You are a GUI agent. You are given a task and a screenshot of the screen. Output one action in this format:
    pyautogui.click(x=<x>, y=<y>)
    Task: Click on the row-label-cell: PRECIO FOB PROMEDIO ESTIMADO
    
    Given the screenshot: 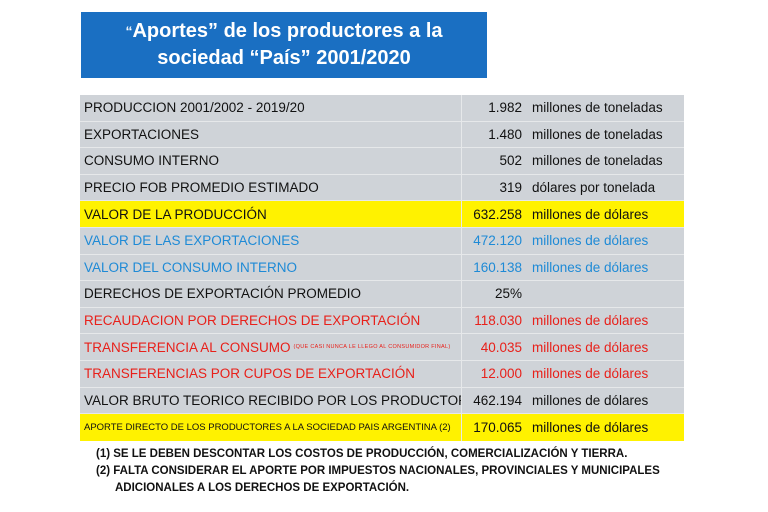 What is the action you would take?
    pyautogui.click(x=271, y=187)
    